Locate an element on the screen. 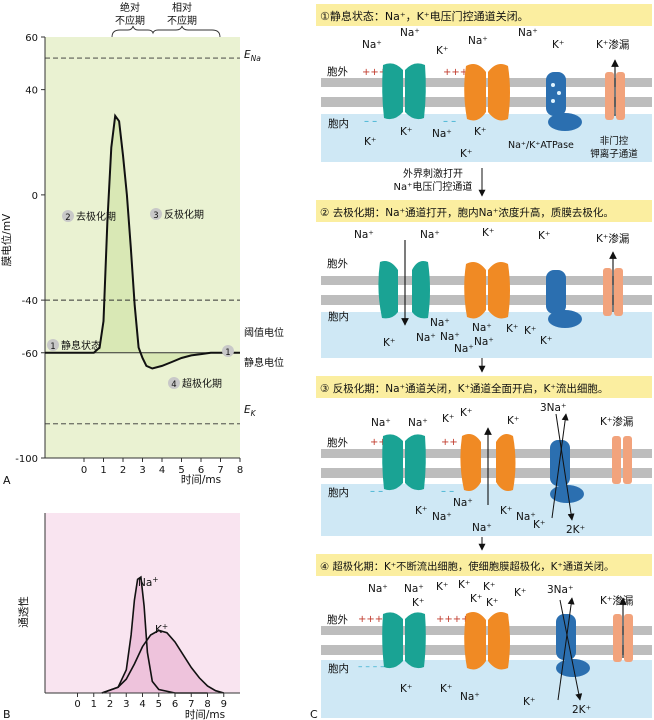 This screenshot has width=654, height=720. stage-2-membrane-top is located at coordinates (486, 280).